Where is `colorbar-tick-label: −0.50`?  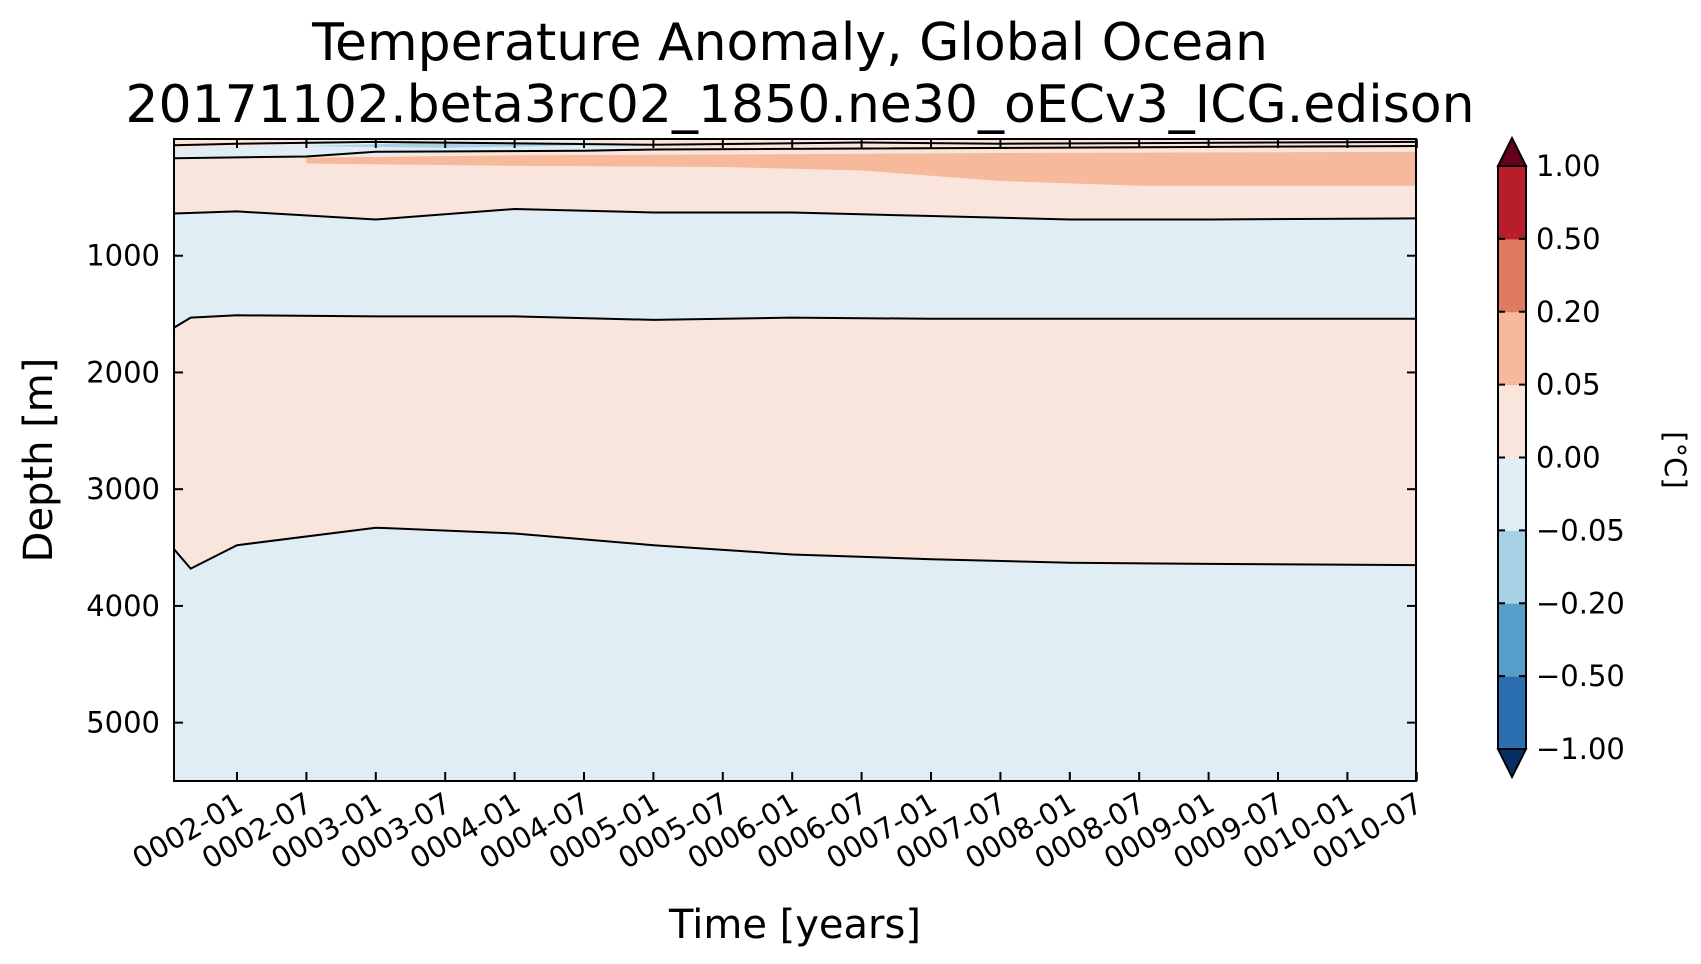 colorbar-tick-label: −0.50 is located at coordinates (1580, 676).